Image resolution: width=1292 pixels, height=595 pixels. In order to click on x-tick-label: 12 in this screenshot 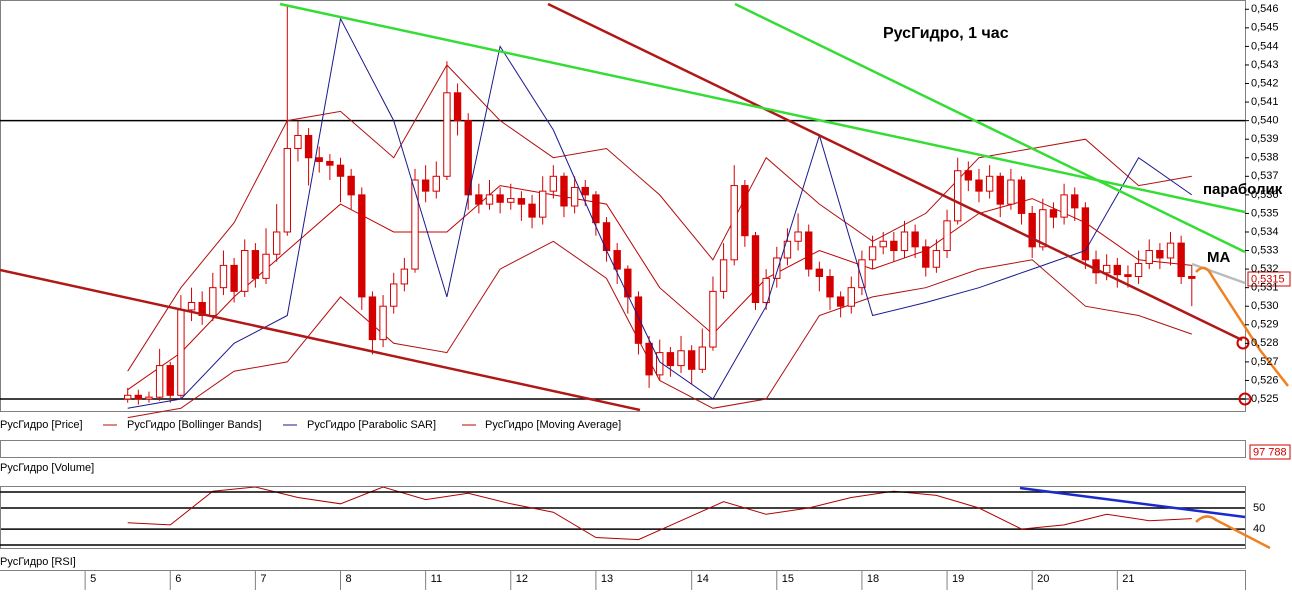, I will do `click(522, 579)`.